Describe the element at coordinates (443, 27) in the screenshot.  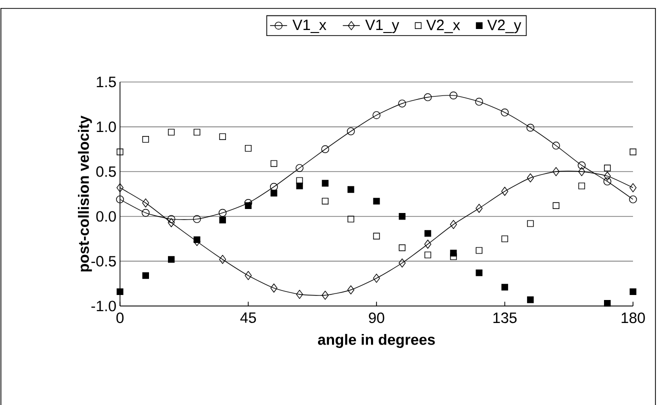
I see `legend-label: V2_x` at that location.